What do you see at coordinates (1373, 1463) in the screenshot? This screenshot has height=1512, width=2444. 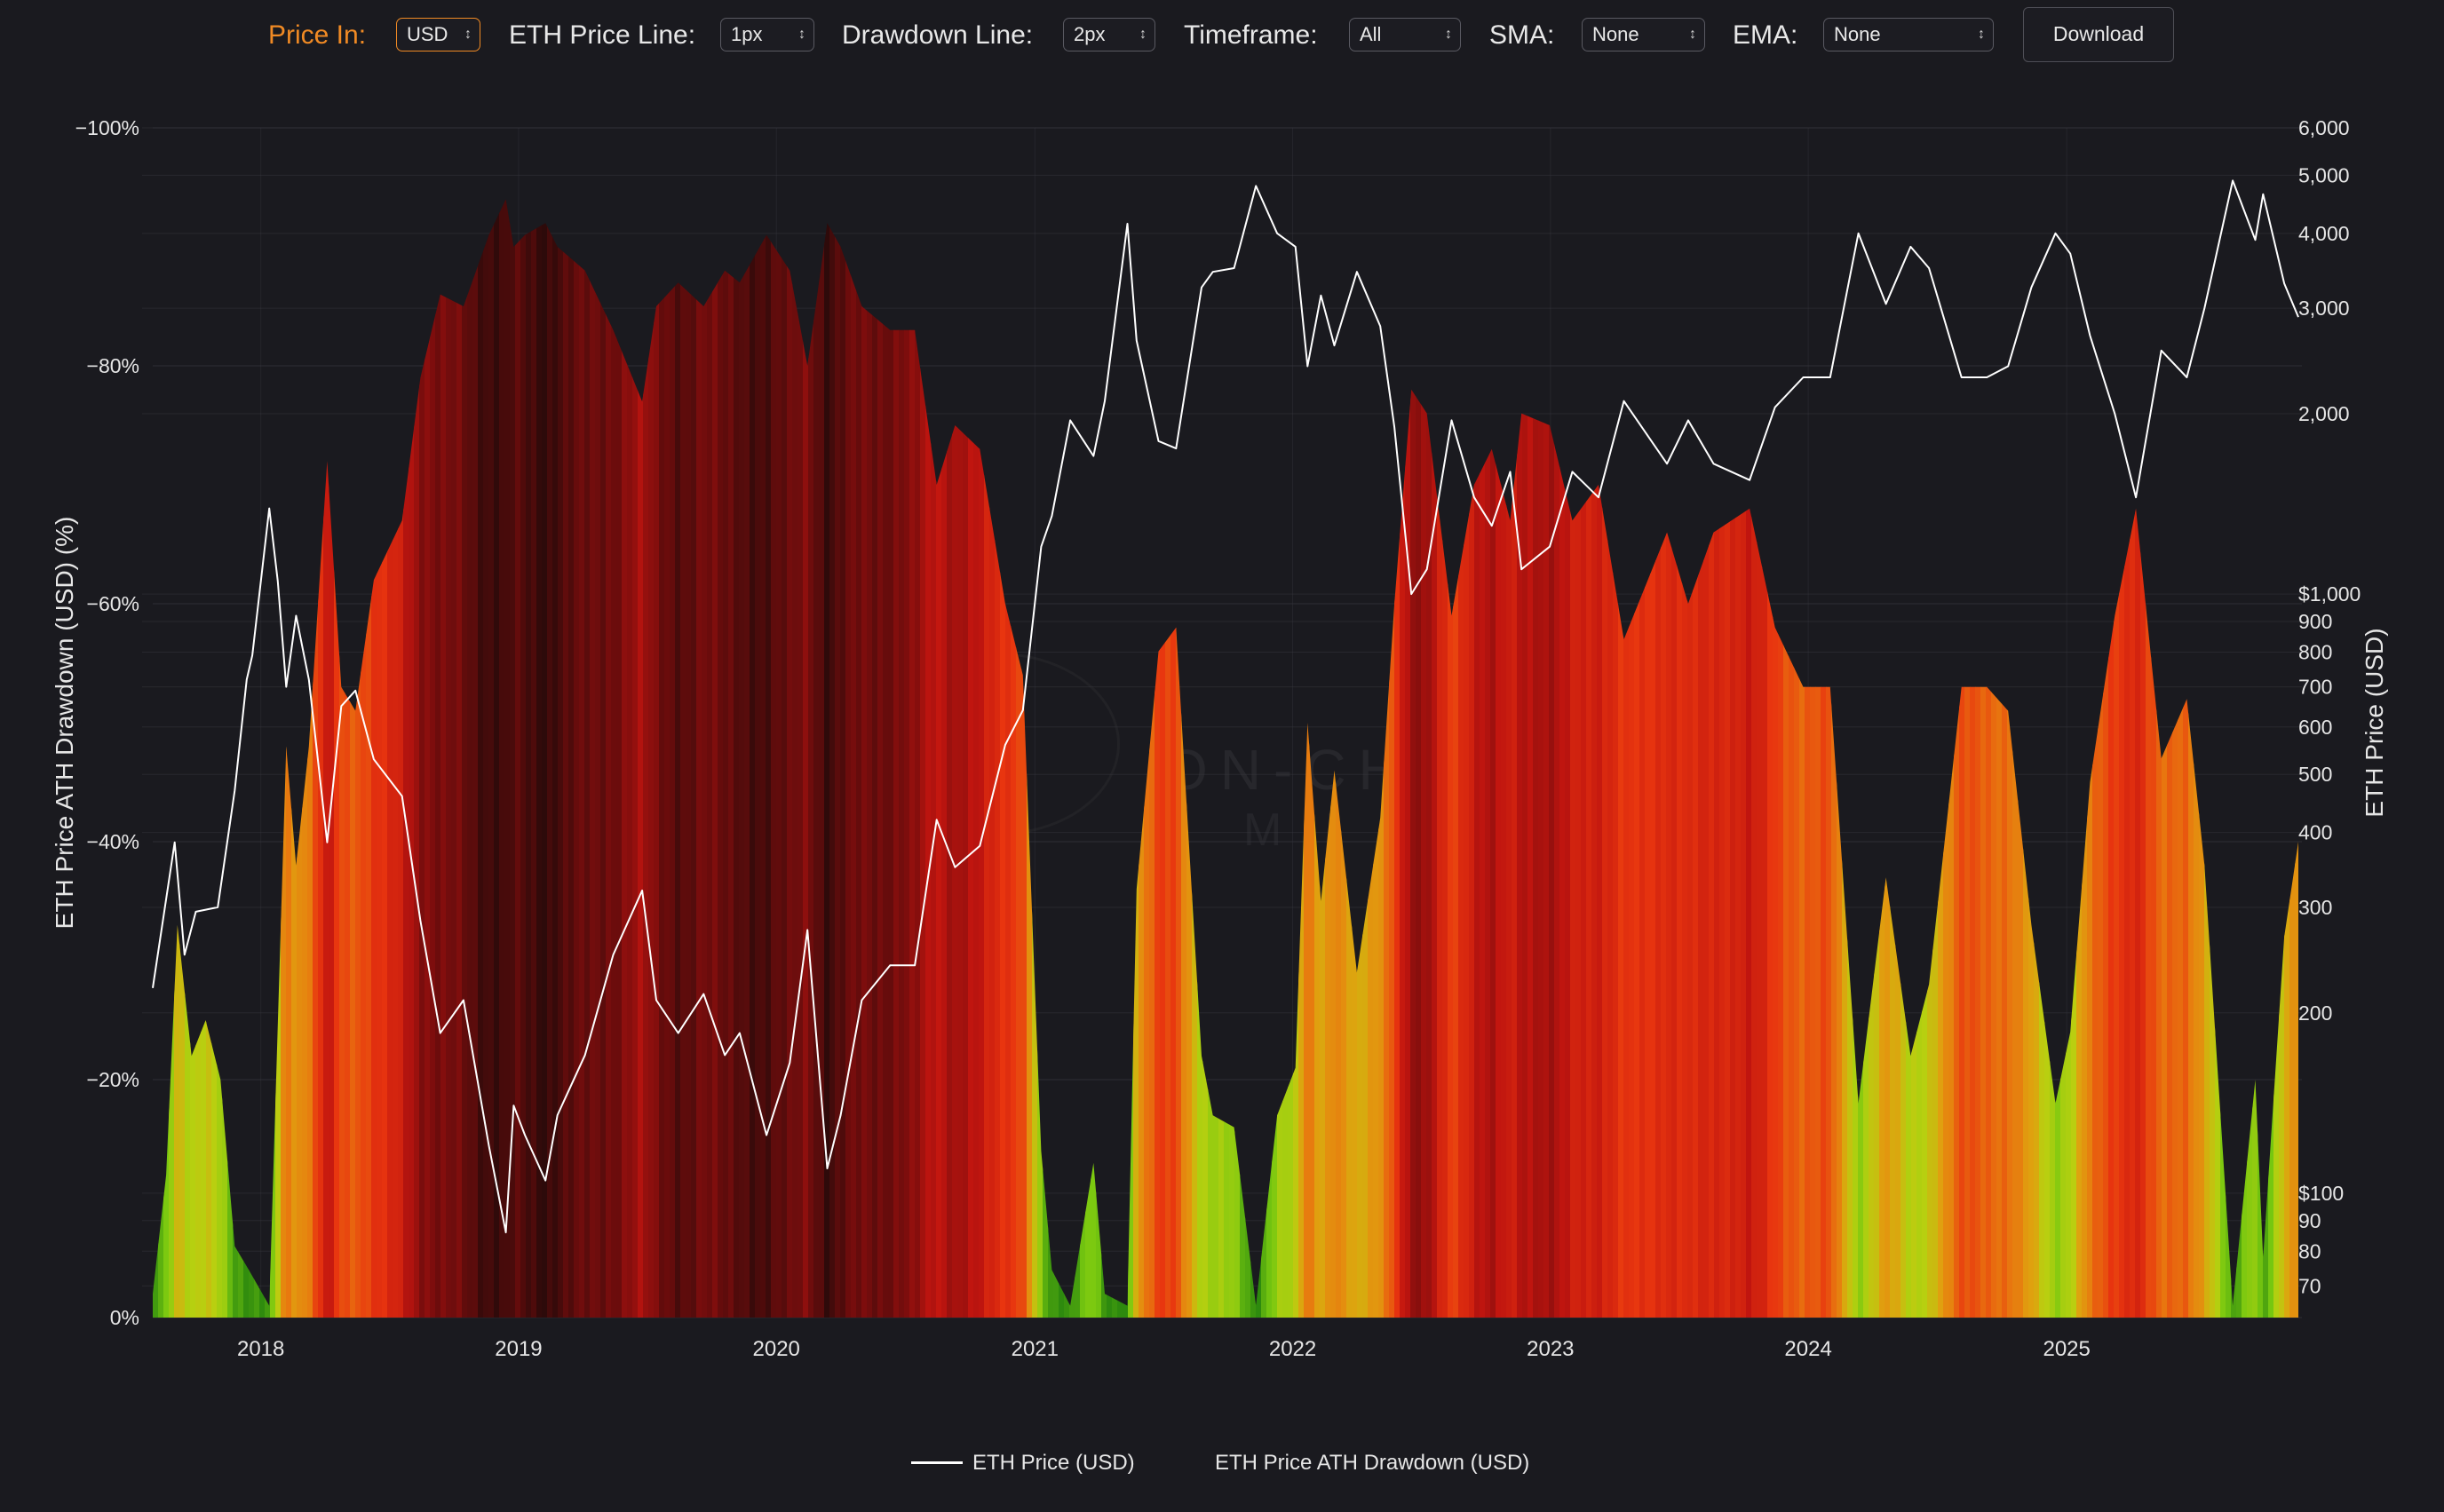 I see `legend-drawdown-label: ETH Price ATH Drawdown (USD)` at bounding box center [1373, 1463].